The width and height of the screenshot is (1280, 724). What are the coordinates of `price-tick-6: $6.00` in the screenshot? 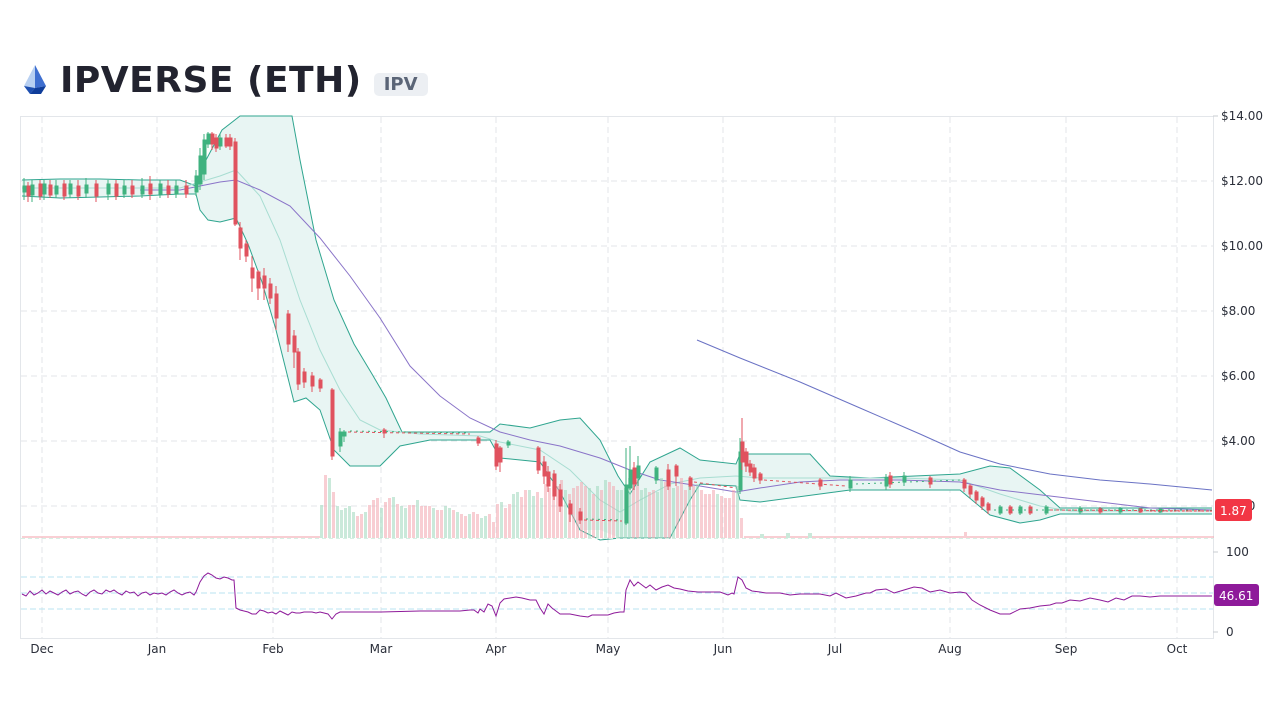 It's located at (1238, 376).